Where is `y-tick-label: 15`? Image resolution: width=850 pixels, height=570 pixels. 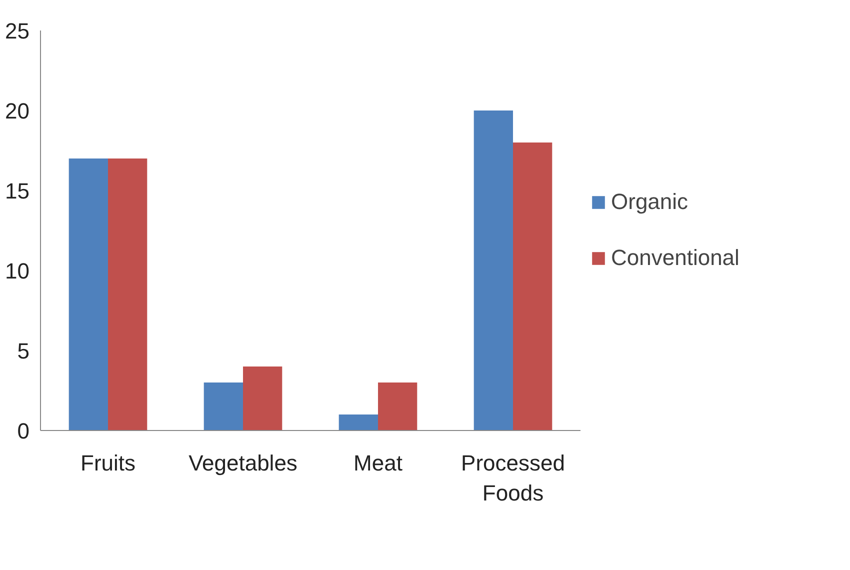
y-tick-label: 15 is located at coordinates (17, 191).